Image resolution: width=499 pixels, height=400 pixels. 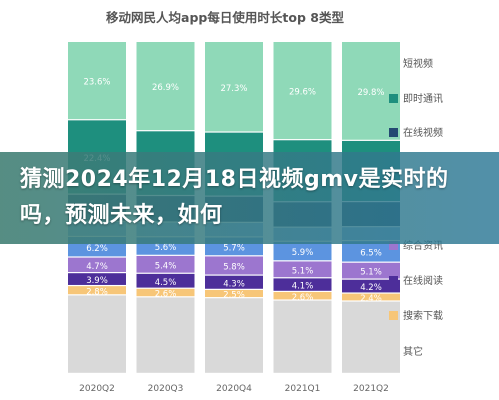 I want to click on legend-label: 在线阅读, so click(x=423, y=280).